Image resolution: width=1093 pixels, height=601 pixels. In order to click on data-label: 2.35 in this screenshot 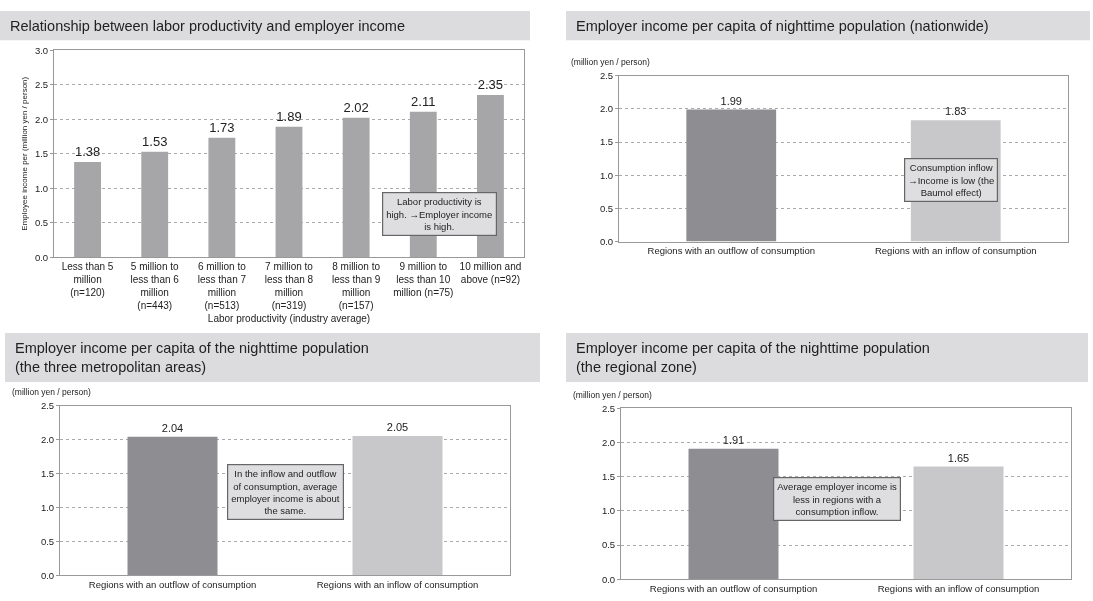, I will do `click(490, 85)`.